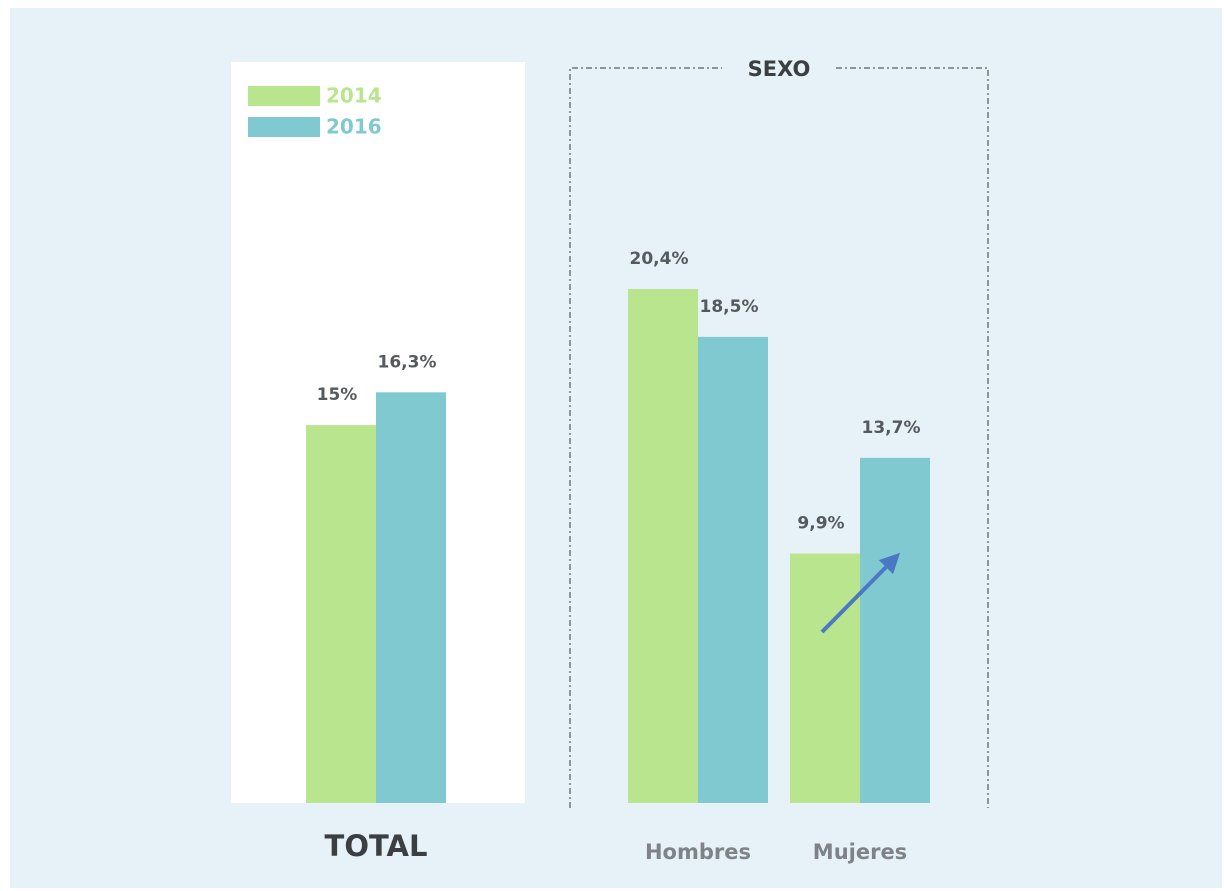  What do you see at coordinates (659, 259) in the screenshot?
I see `value-label: 20,4%` at bounding box center [659, 259].